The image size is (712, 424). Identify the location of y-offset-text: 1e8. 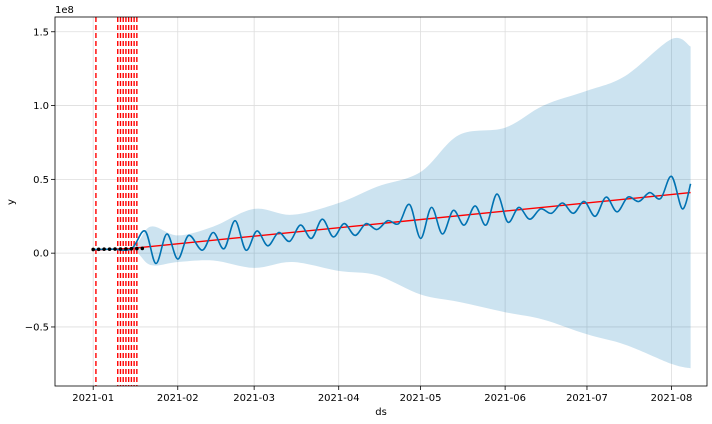
(64, 10).